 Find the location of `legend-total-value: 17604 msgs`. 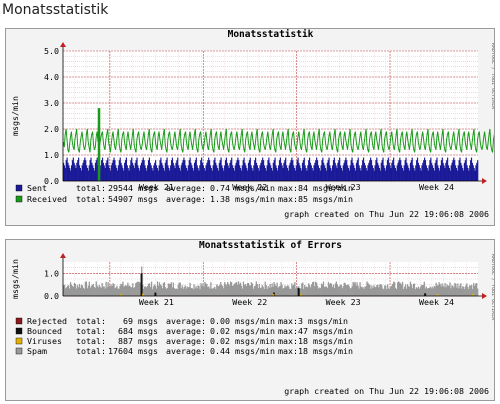

legend-total-value: 17604 msgs is located at coordinates (133, 351).